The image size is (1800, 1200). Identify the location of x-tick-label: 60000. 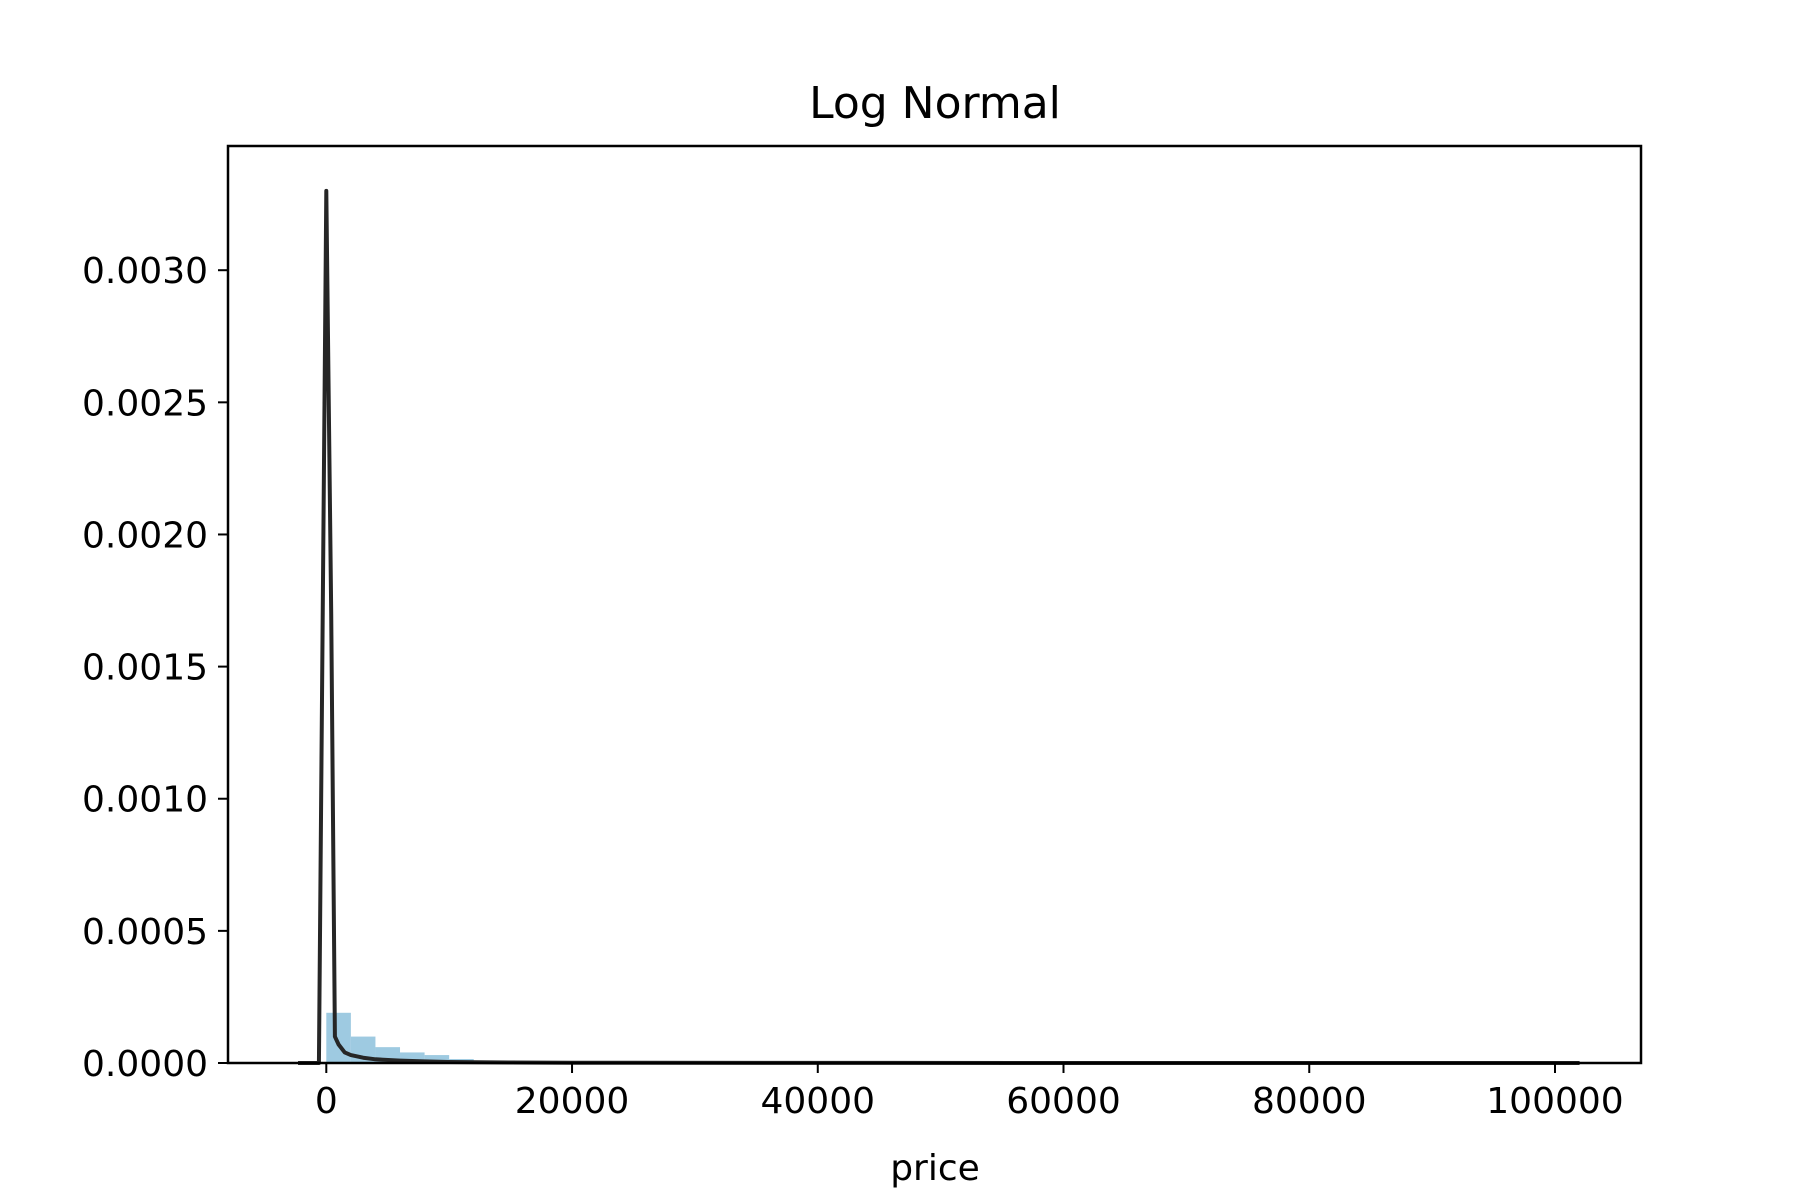
(1063, 1101).